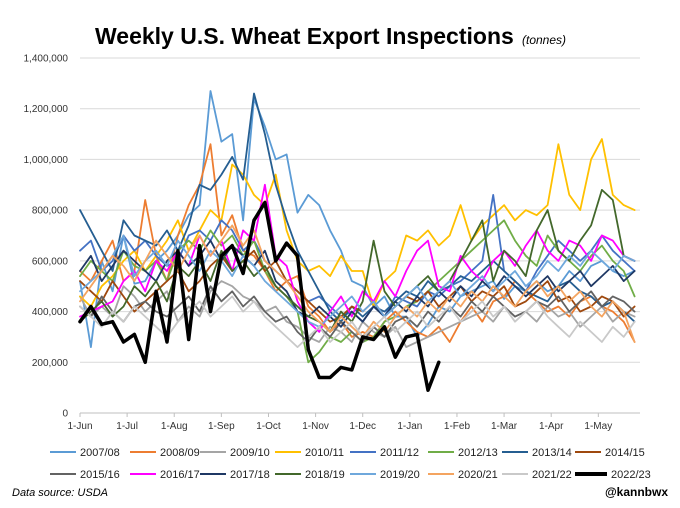  I want to click on x-tick-label: 1-Dec, so click(362, 426).